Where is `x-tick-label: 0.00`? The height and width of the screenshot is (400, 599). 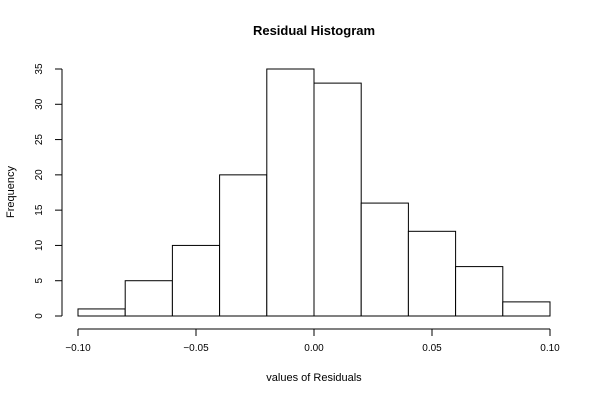 x-tick-label: 0.00 is located at coordinates (314, 348).